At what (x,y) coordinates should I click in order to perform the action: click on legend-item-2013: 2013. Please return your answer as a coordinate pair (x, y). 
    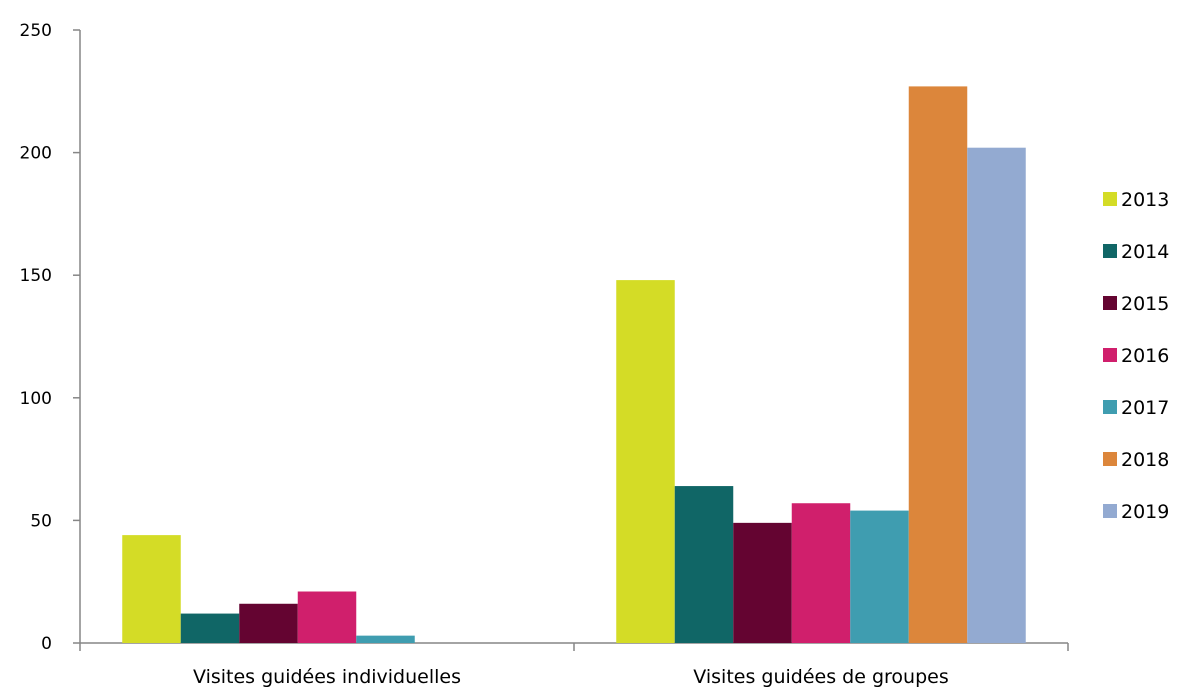
    Looking at the image, I should click on (1136, 200).